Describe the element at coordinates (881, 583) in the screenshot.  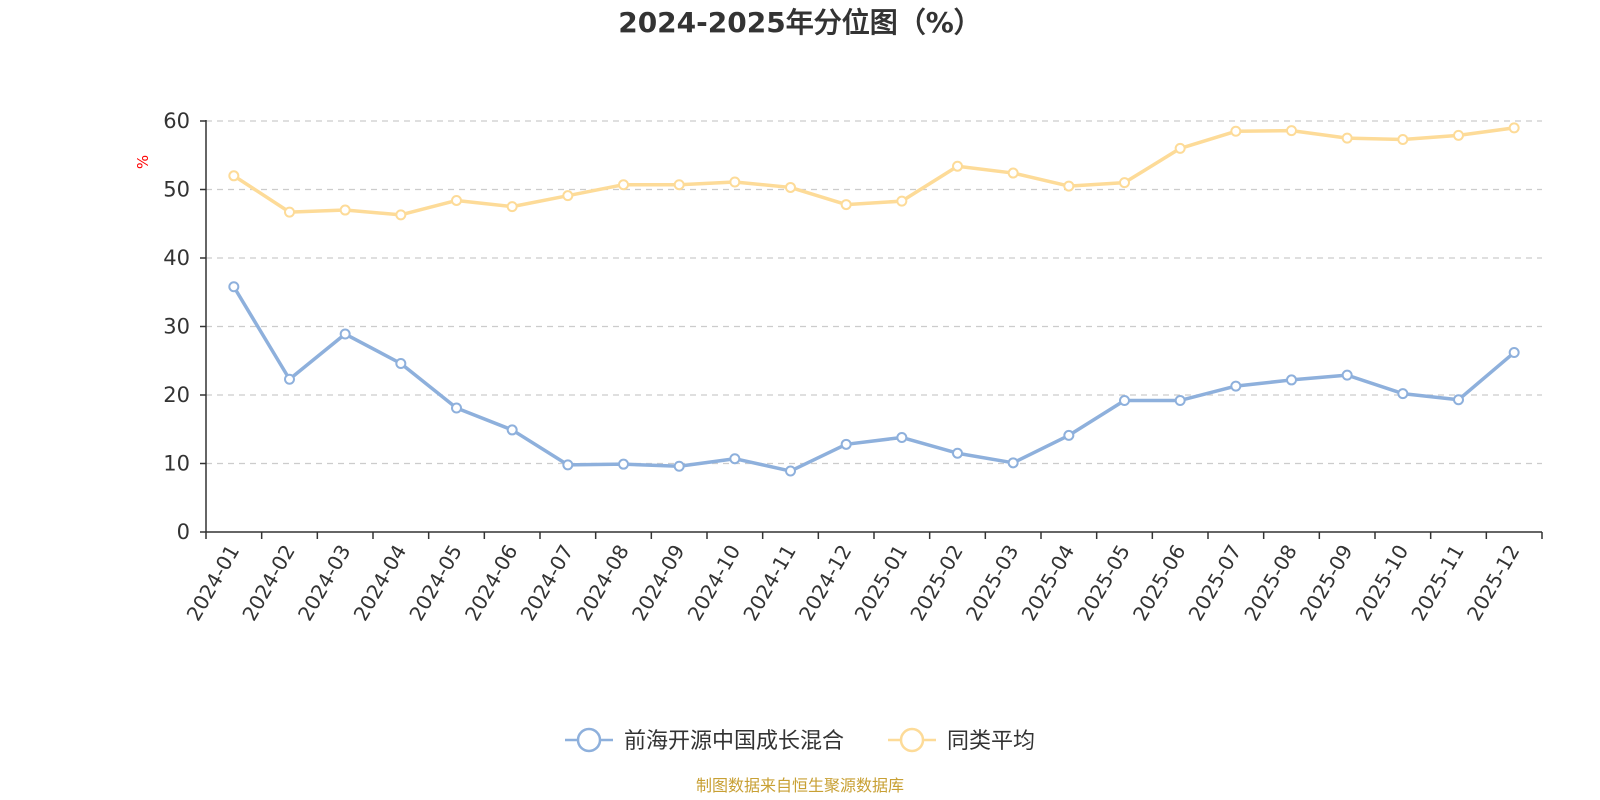
I see `x-tick-label-2025-01: 2025-01` at that location.